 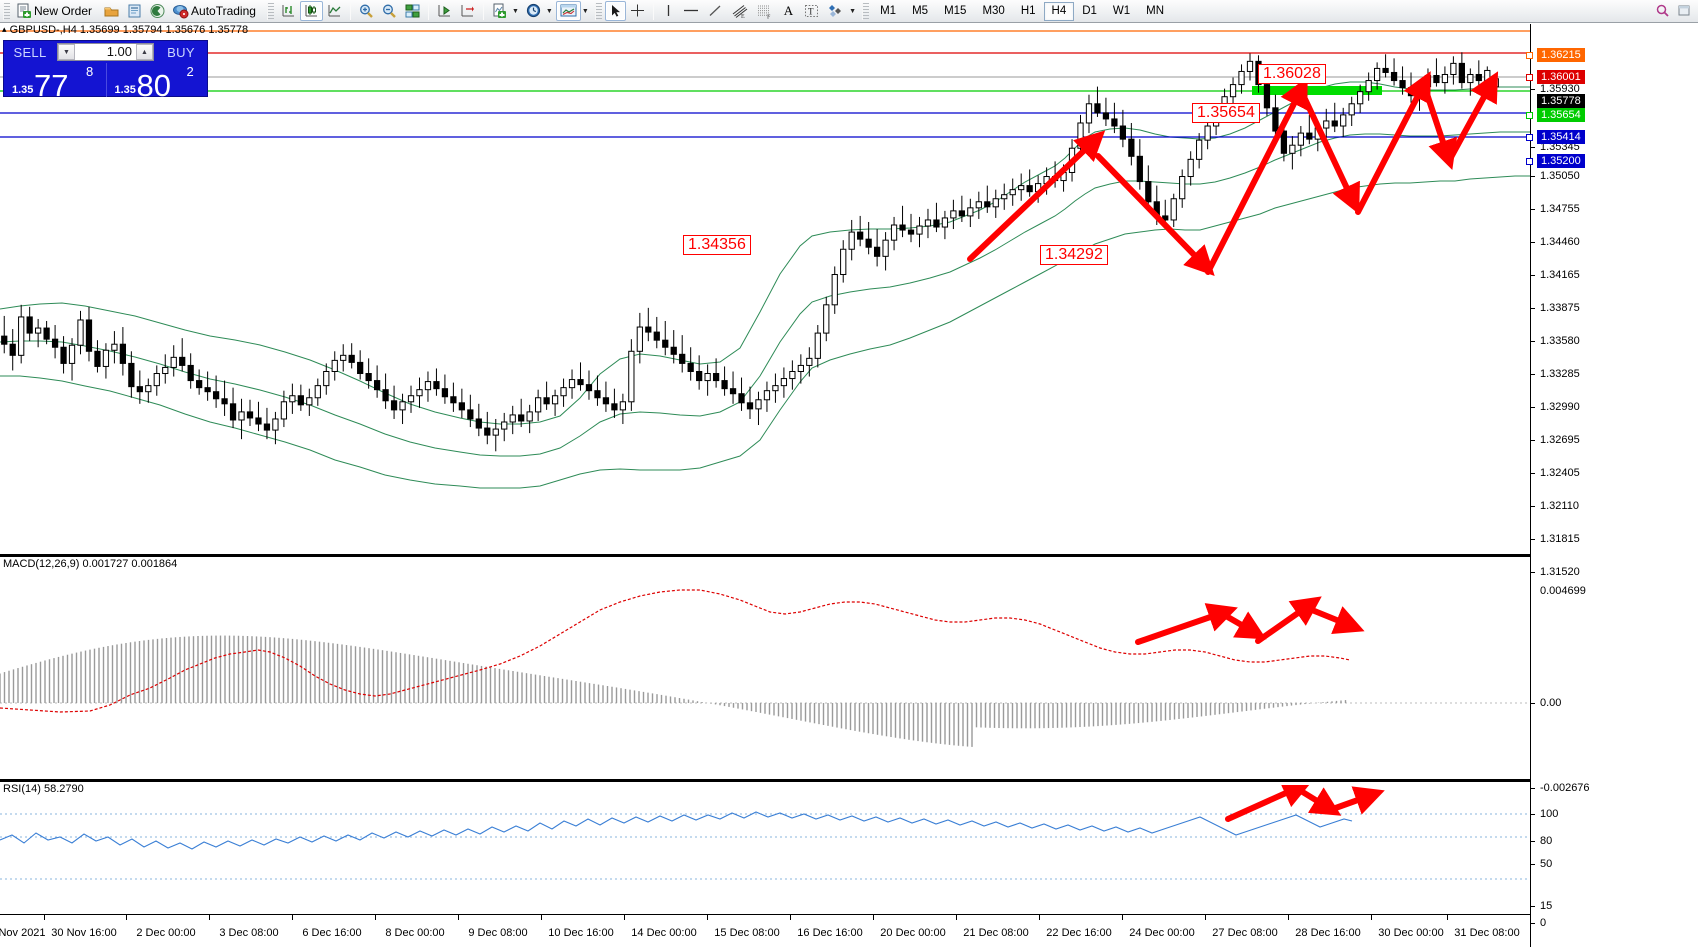 I want to click on text-tool-button: A, so click(x=788, y=11).